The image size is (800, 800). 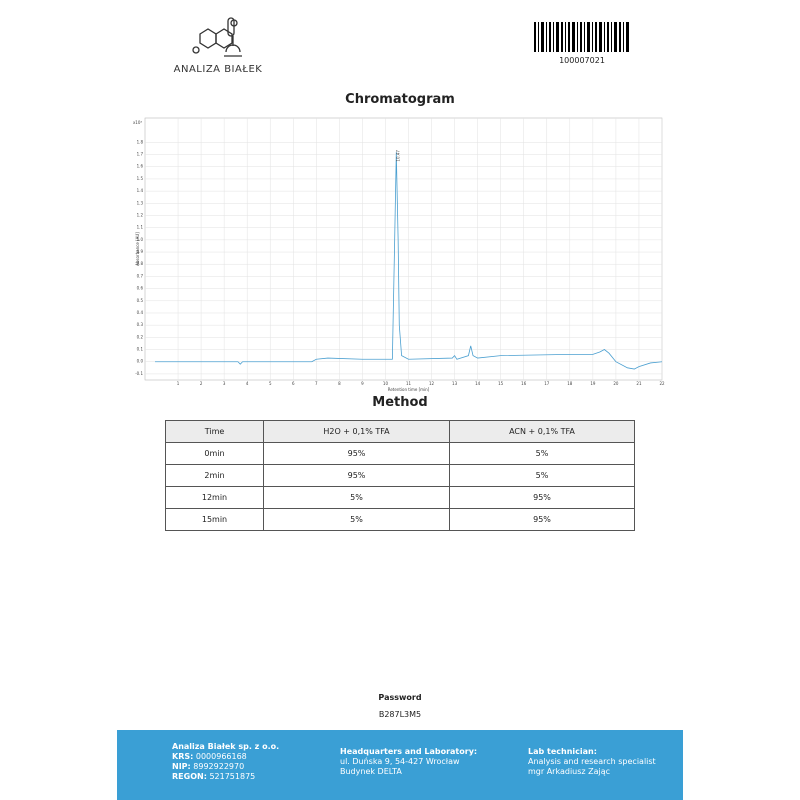 I want to click on logo-icon, so click(x=217, y=37).